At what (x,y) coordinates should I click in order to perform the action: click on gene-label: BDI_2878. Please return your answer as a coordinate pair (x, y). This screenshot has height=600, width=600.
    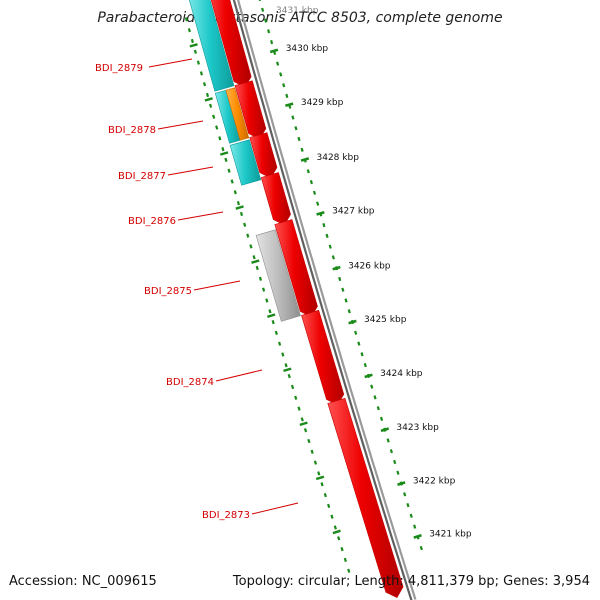
    Looking at the image, I should click on (132, 130).